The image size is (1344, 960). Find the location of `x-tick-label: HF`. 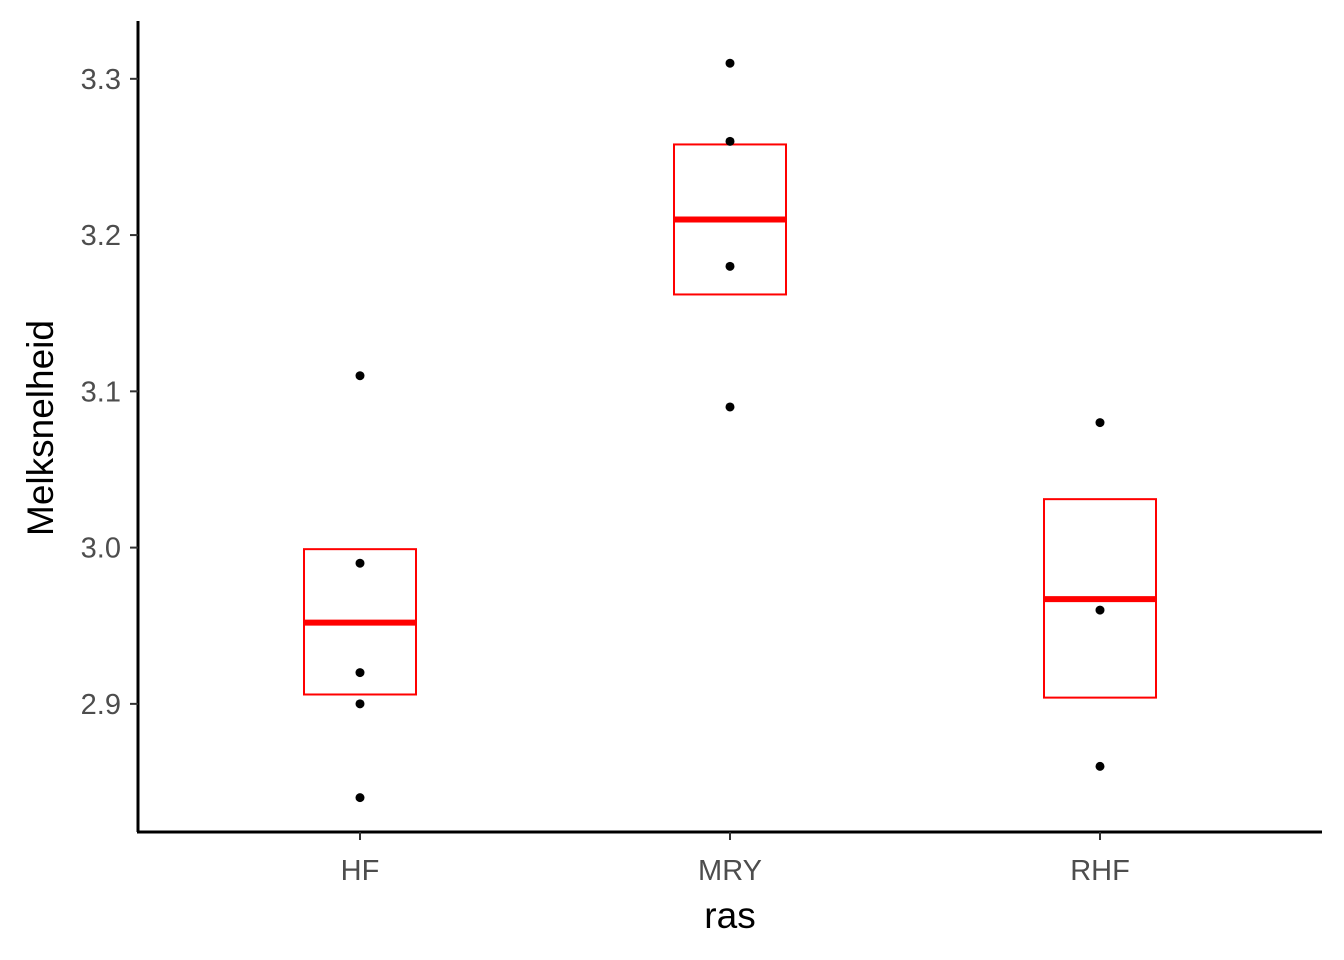

x-tick-label: HF is located at coordinates (360, 871).